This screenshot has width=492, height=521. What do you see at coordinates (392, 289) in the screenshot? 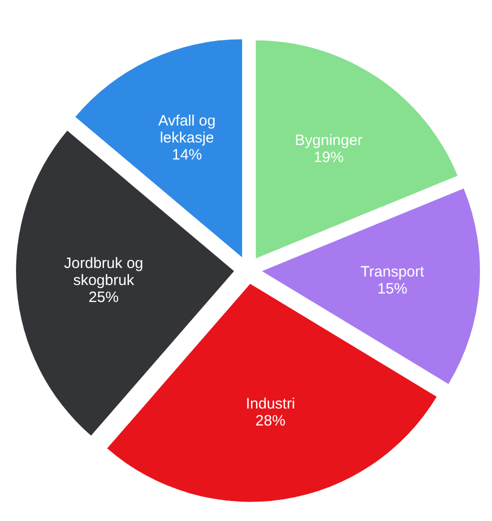
I see `data-label: 15%` at bounding box center [392, 289].